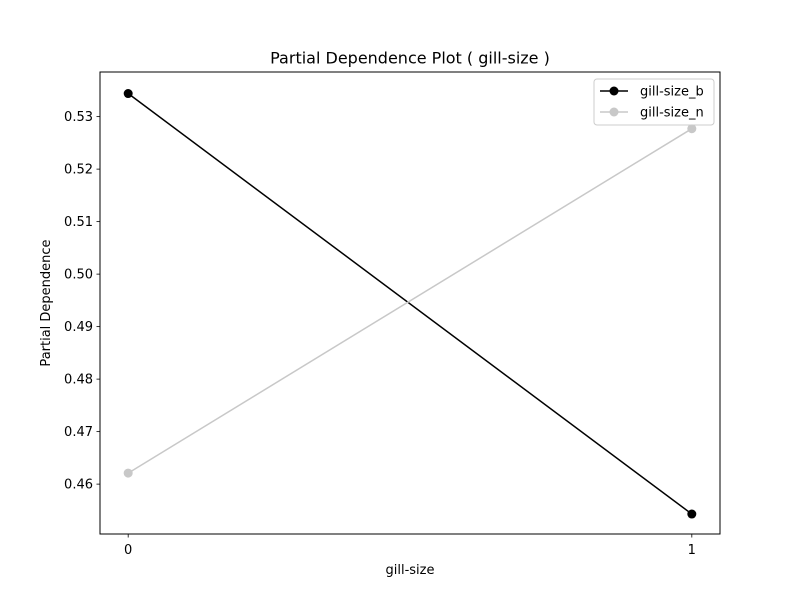 Image resolution: width=800 pixels, height=605 pixels. Describe the element at coordinates (78, 327) in the screenshot. I see `y-tick-label: 0.49` at that location.